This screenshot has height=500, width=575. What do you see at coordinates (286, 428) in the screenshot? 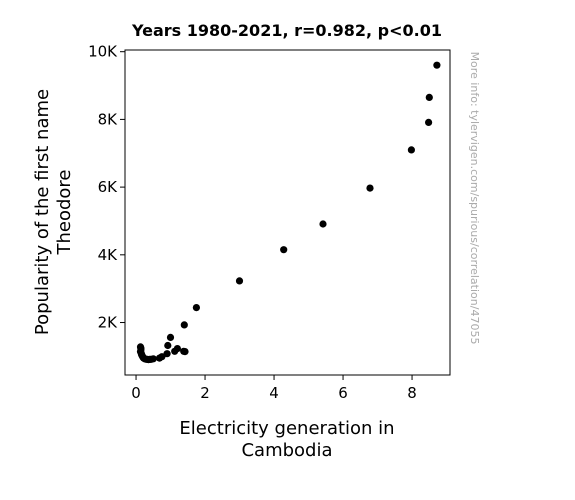
I see `x-axis-label-line-1: Electricity generation in` at bounding box center [286, 428].